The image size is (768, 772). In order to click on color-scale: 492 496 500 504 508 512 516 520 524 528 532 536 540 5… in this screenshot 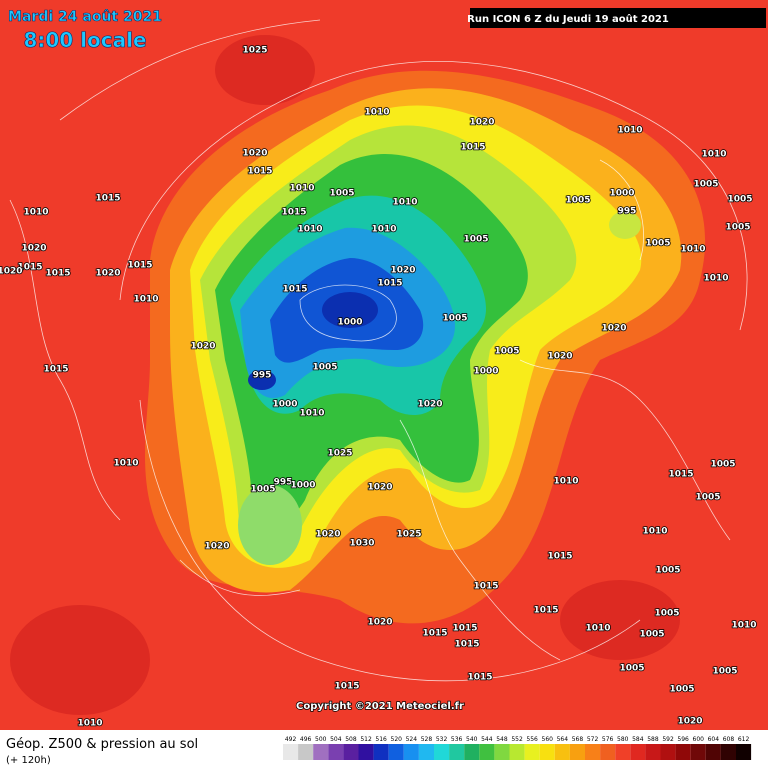, I will do `click(517, 748)`.